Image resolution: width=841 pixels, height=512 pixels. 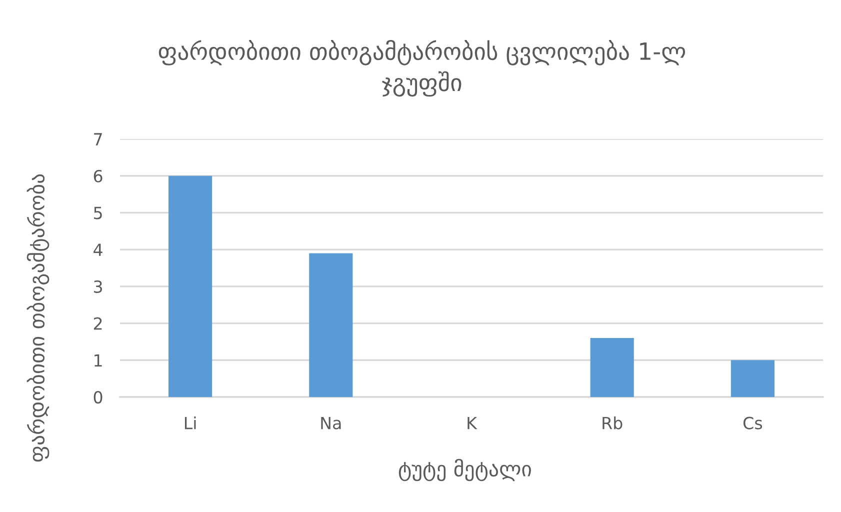 What do you see at coordinates (98, 360) in the screenshot?
I see `y-tick-label: 1` at bounding box center [98, 360].